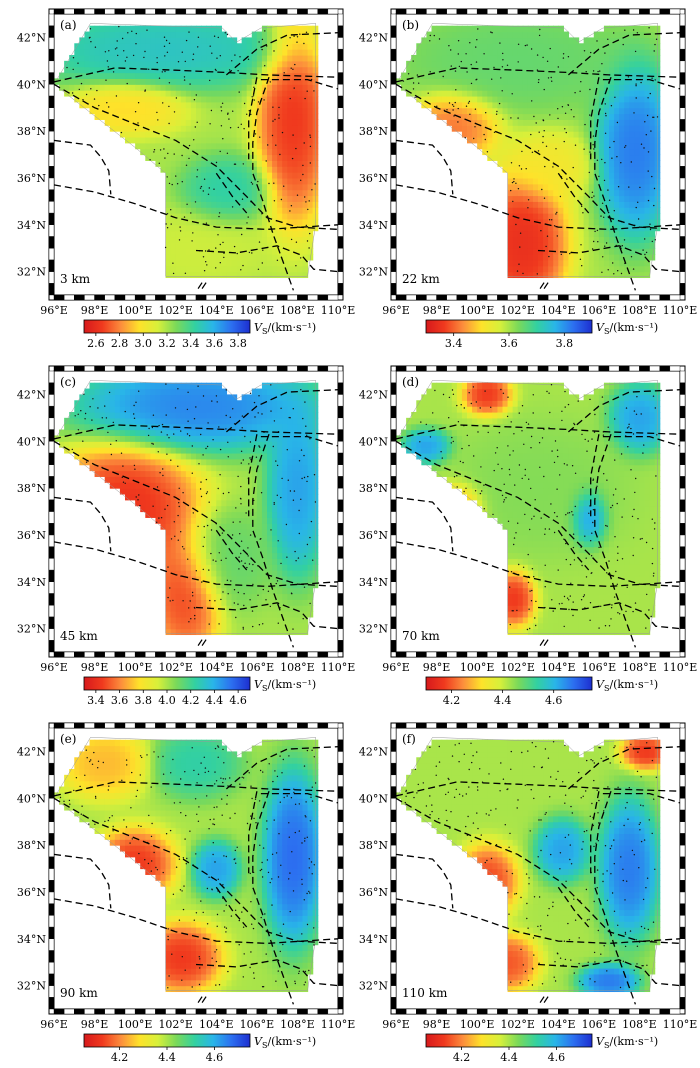 The width and height of the screenshot is (700, 1068). What do you see at coordinates (120, 700) in the screenshot?
I see `colorbar-tick-label: 3.6` at bounding box center [120, 700].